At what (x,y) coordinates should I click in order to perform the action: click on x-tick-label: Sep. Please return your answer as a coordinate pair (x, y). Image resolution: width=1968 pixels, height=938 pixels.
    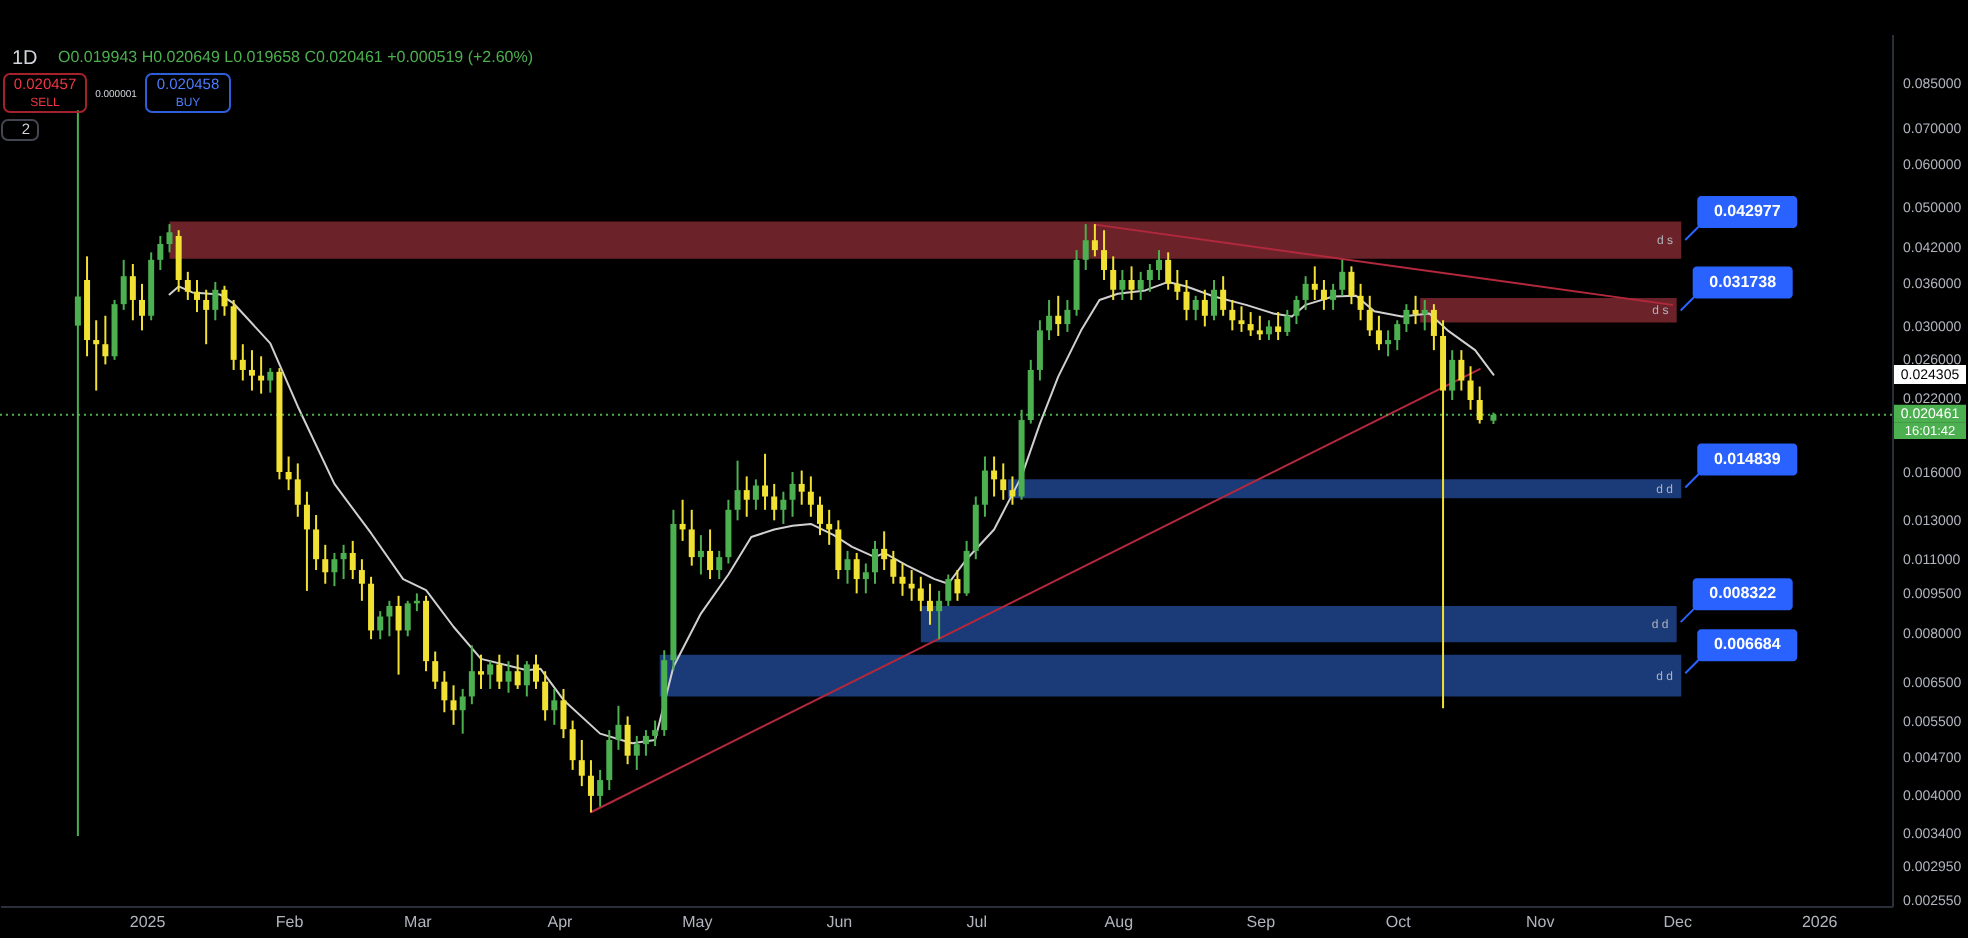
    Looking at the image, I should click on (1261, 922).